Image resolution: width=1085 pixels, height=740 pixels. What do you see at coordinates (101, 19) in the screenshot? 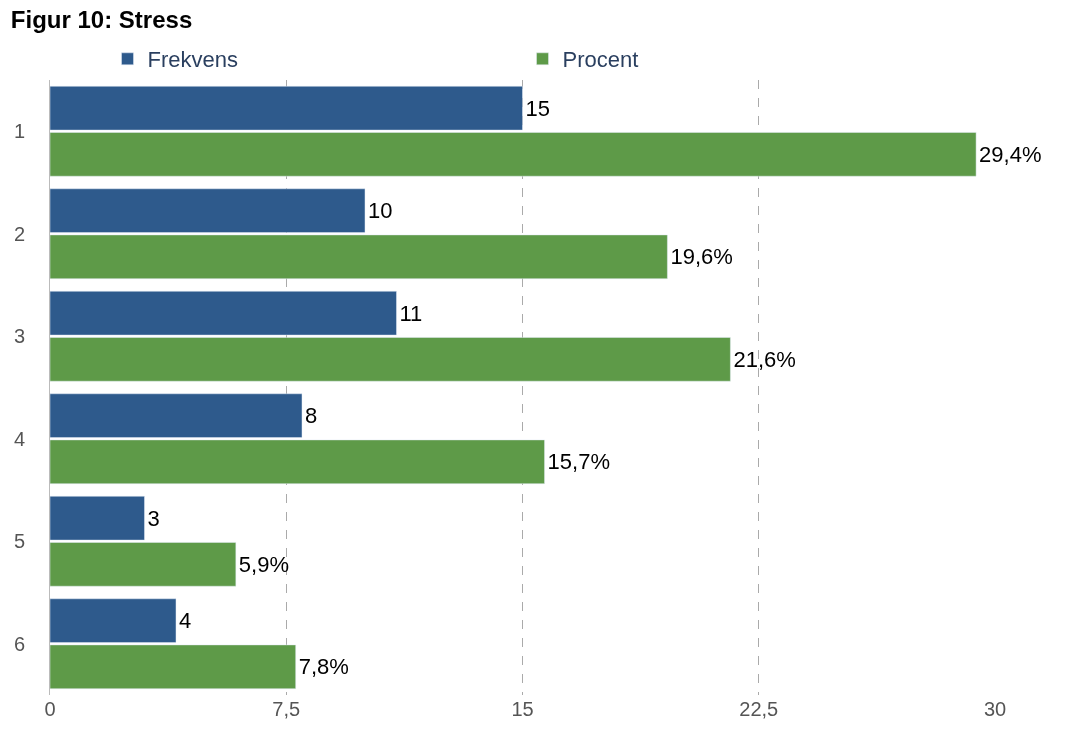
I see `chart-title: Figur 10: Stress` at bounding box center [101, 19].